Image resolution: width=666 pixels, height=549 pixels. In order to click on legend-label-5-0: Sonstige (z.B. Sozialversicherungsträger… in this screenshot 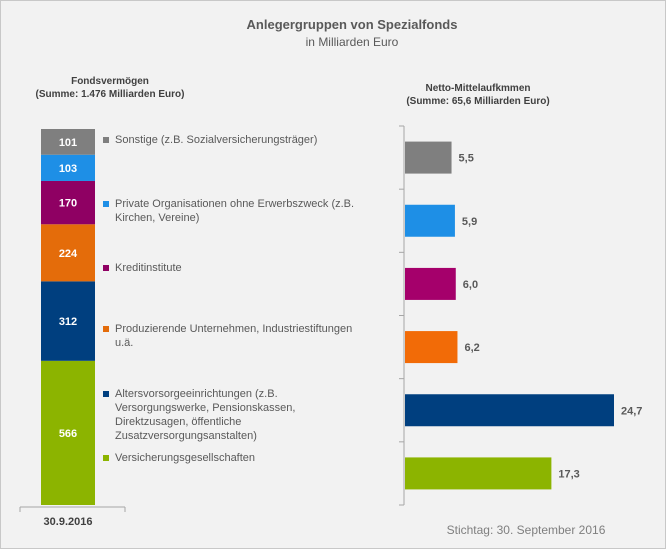, I will do `click(216, 140)`.